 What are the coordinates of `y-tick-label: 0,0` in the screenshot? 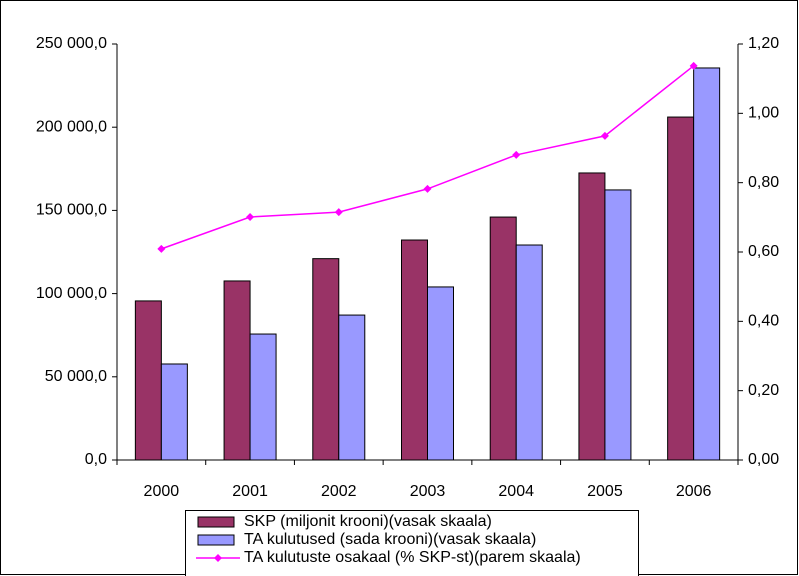 It's located at (96, 459).